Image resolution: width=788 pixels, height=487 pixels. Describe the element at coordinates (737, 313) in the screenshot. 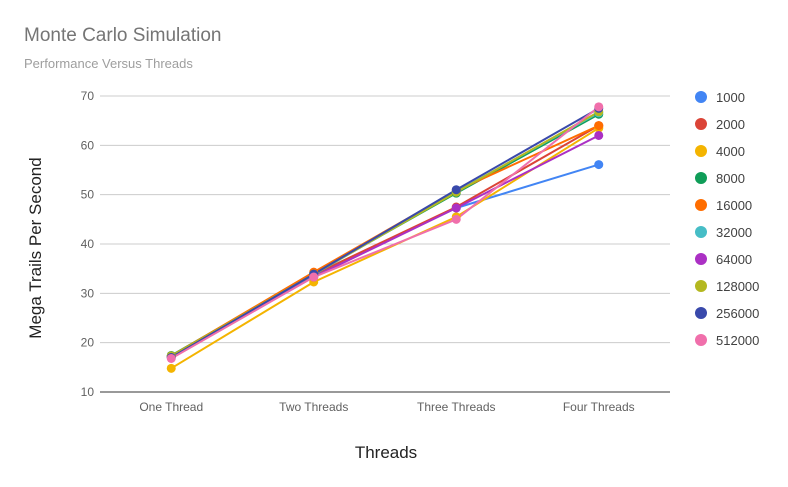

I see `legend-label: 256000` at that location.